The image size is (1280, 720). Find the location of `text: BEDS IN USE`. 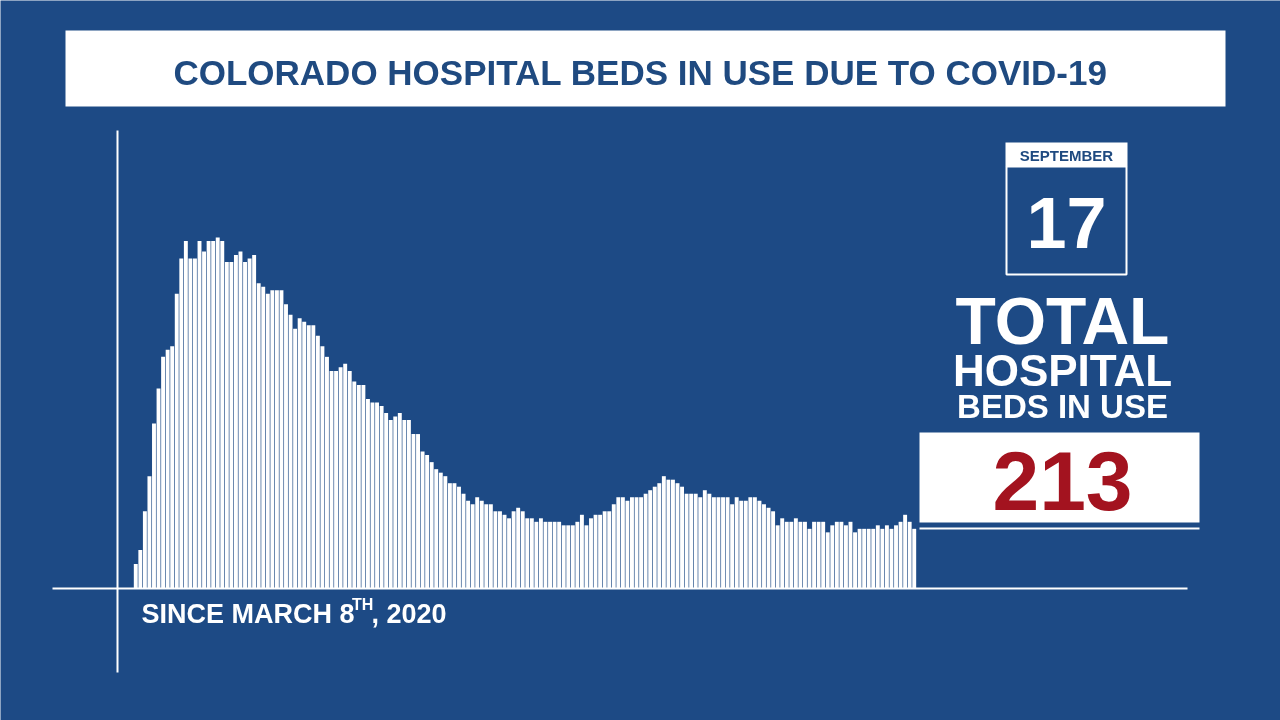

text: BEDS IN USE is located at coordinates (1062, 406).